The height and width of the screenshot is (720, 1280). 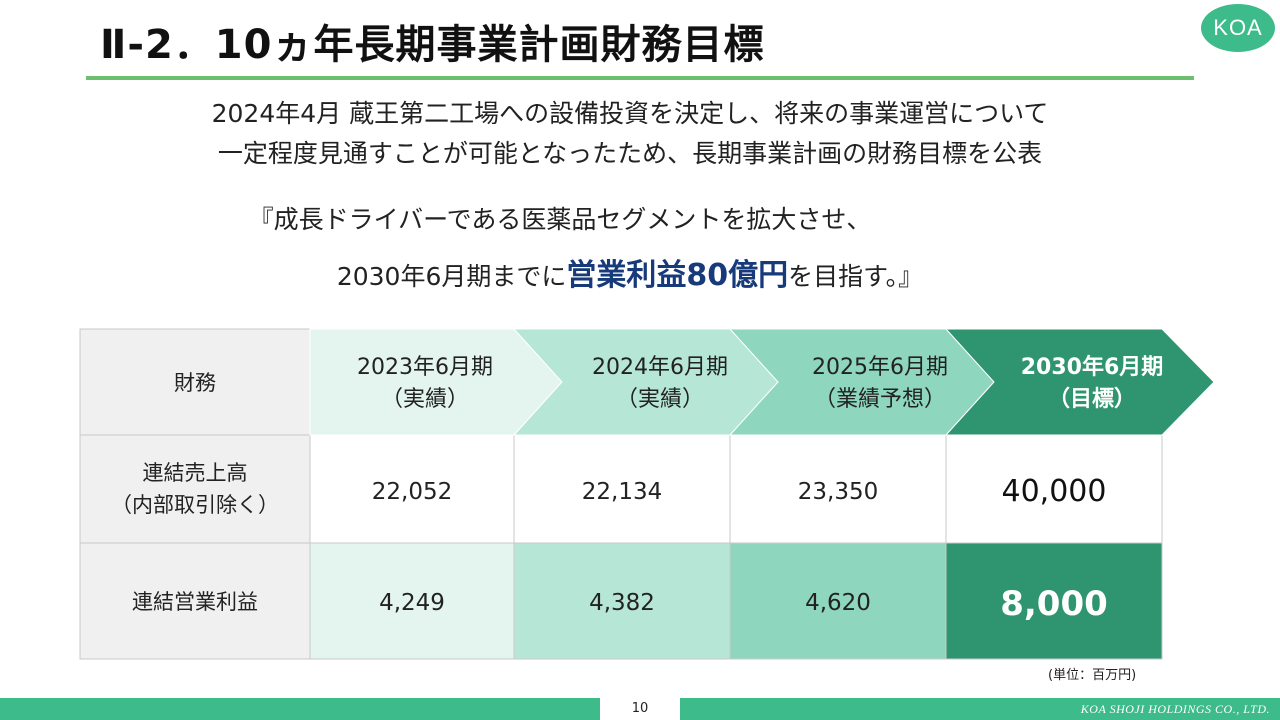 I want to click on value-cell-r2-c1, so click(x=412, y=601).